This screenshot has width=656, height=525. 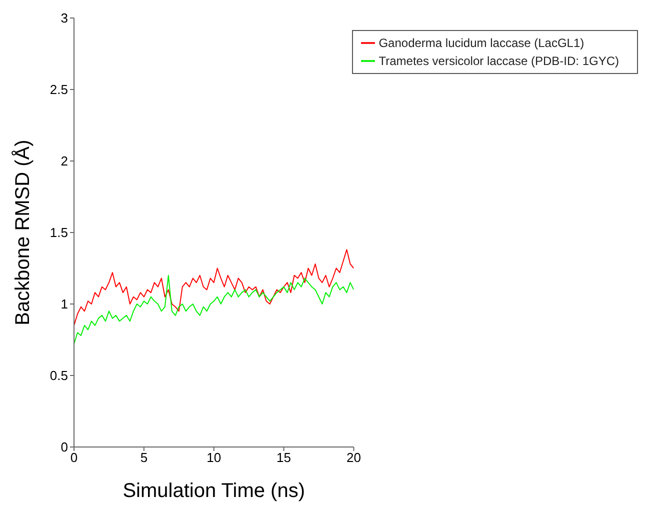 I want to click on x-tick-label: 20, so click(x=353, y=458).